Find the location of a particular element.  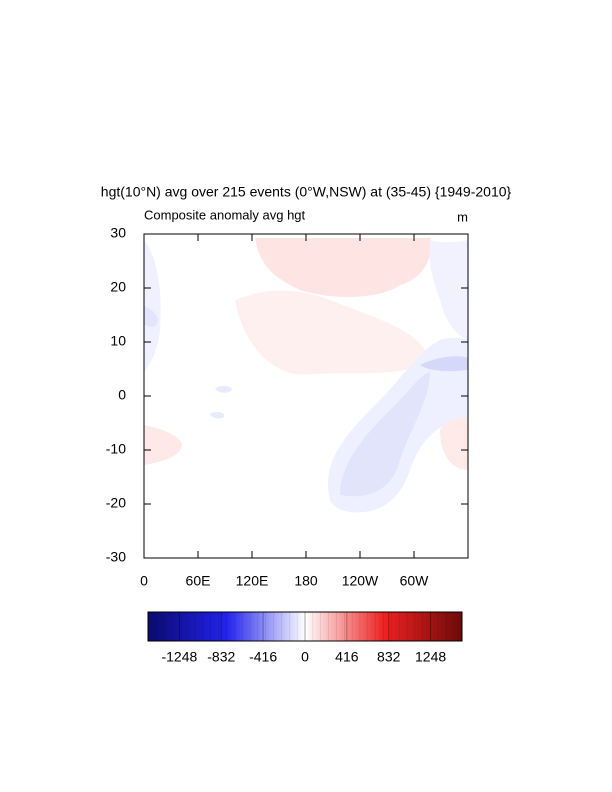

x-tick-label: 60E is located at coordinates (198, 581).